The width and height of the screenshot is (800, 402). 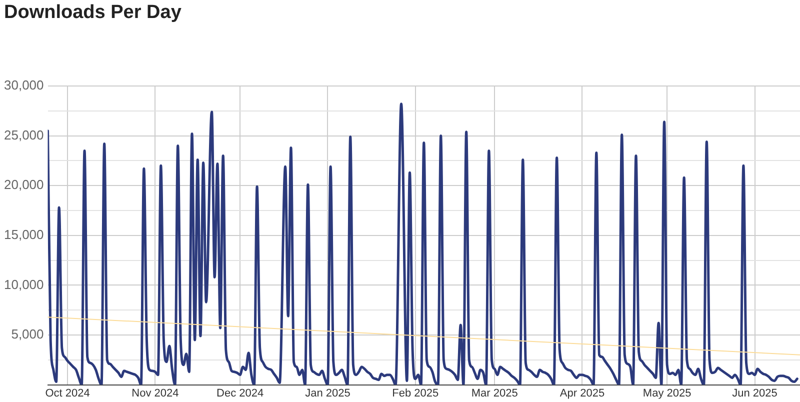 What do you see at coordinates (67, 393) in the screenshot?
I see `x-tick-label: Oct 2024` at bounding box center [67, 393].